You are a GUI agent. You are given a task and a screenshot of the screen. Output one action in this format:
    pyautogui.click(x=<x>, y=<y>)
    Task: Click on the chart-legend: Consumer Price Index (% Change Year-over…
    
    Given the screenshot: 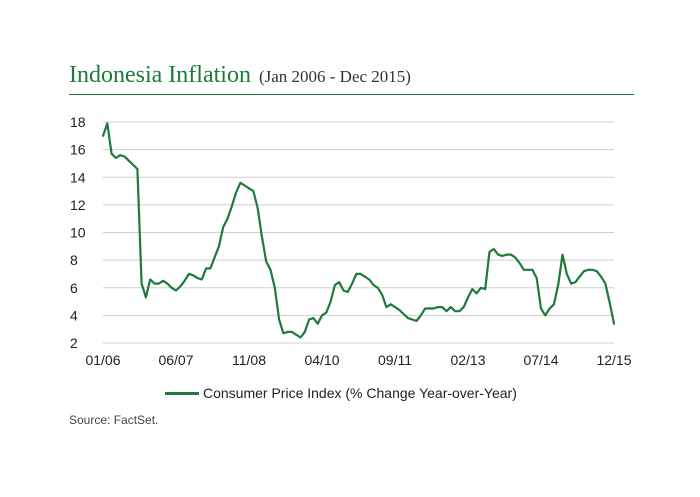 What is the action you would take?
    pyautogui.click(x=341, y=393)
    